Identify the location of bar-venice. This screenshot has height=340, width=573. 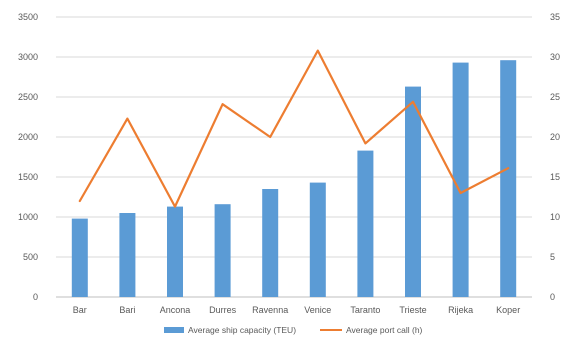
(317, 239).